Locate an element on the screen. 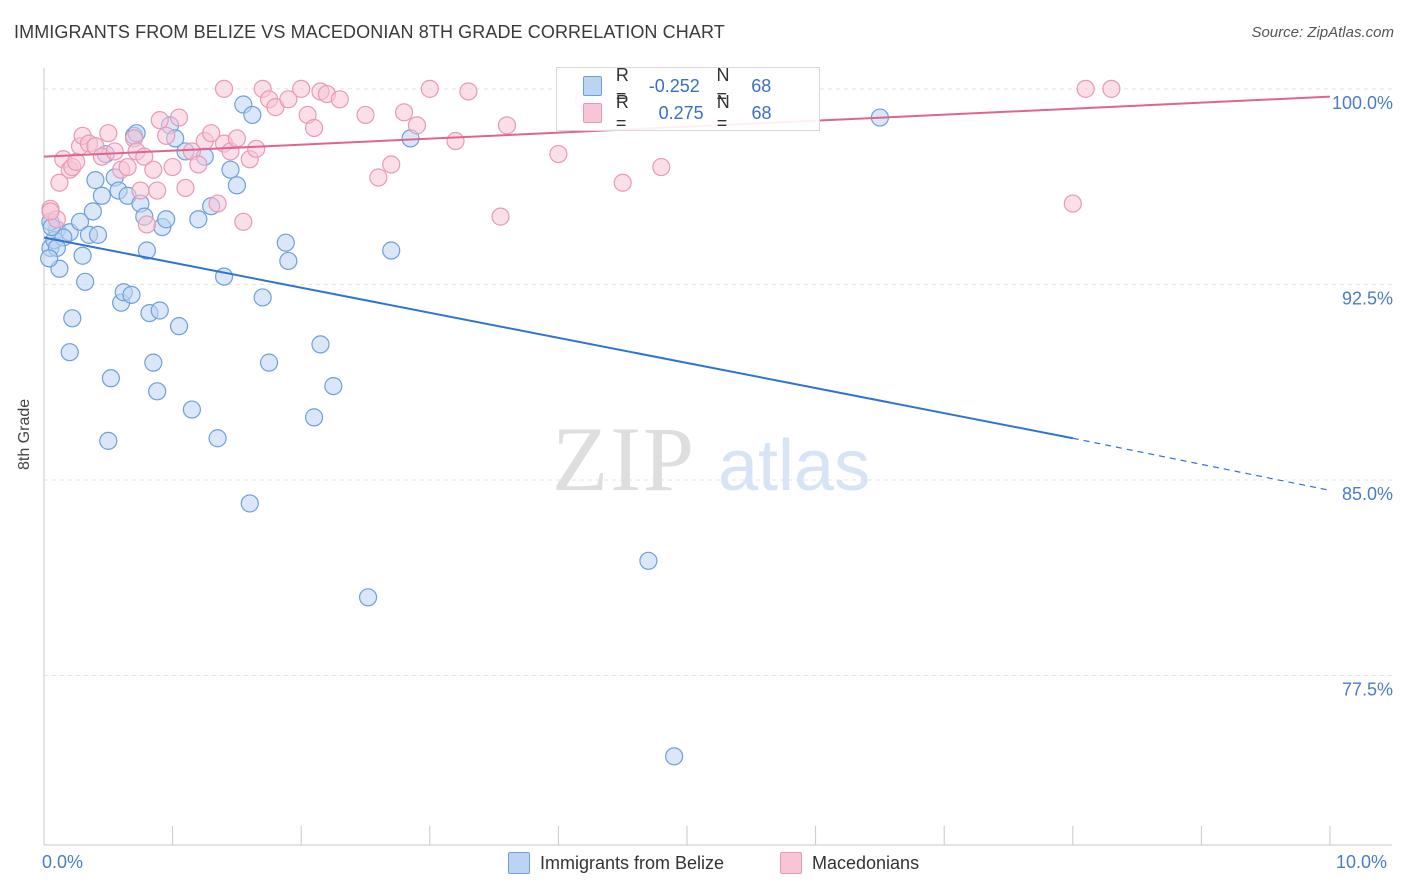 This screenshot has height=892, width=1406. series-macedonians-points is located at coordinates (581, 156).